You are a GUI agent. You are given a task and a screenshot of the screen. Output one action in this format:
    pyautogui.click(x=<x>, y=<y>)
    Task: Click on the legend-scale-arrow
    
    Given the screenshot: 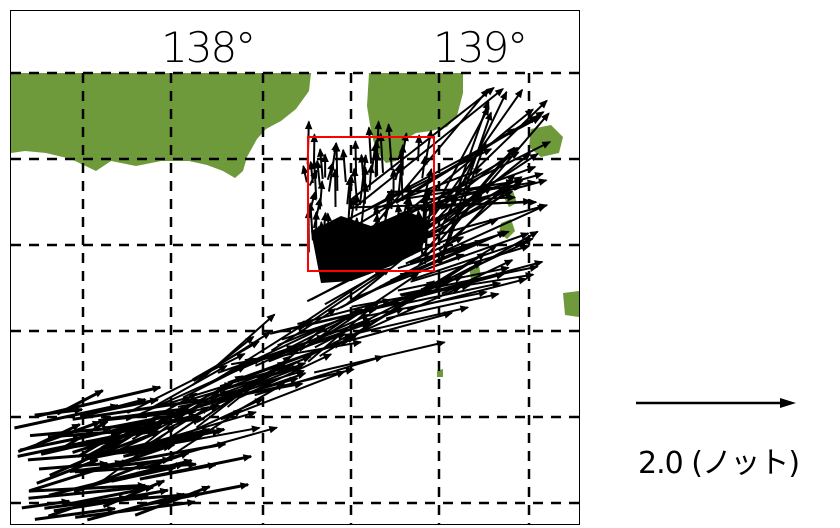 What is the action you would take?
    pyautogui.click(x=716, y=403)
    